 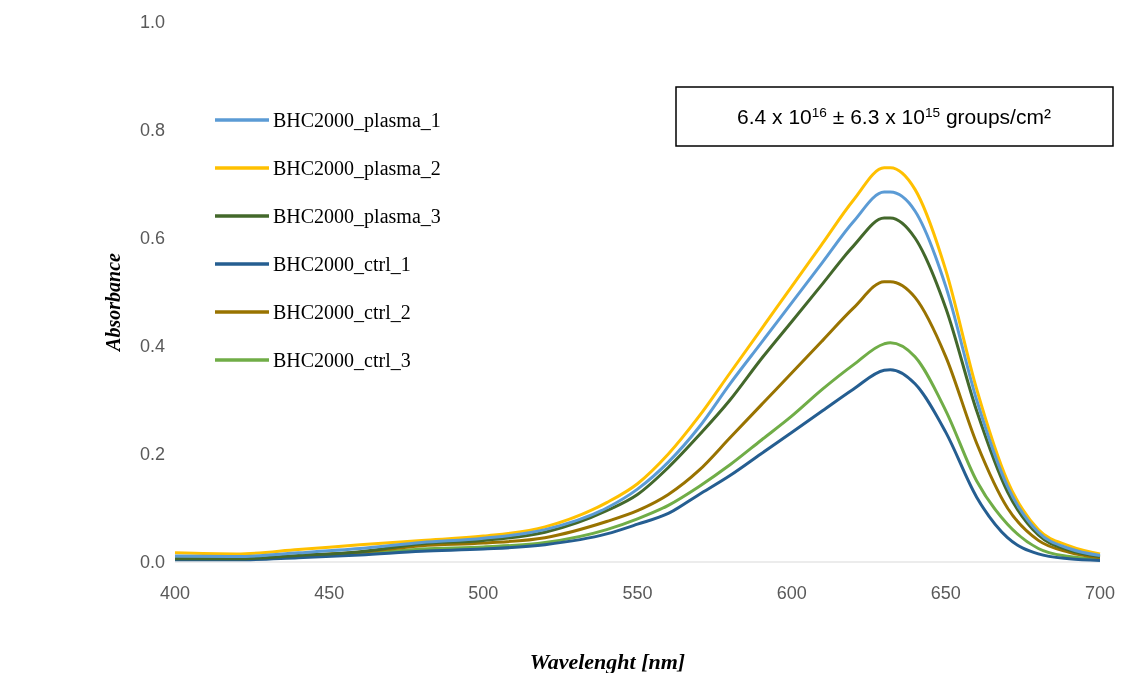 What do you see at coordinates (637, 593) in the screenshot?
I see `x-tick-label: 550` at bounding box center [637, 593].